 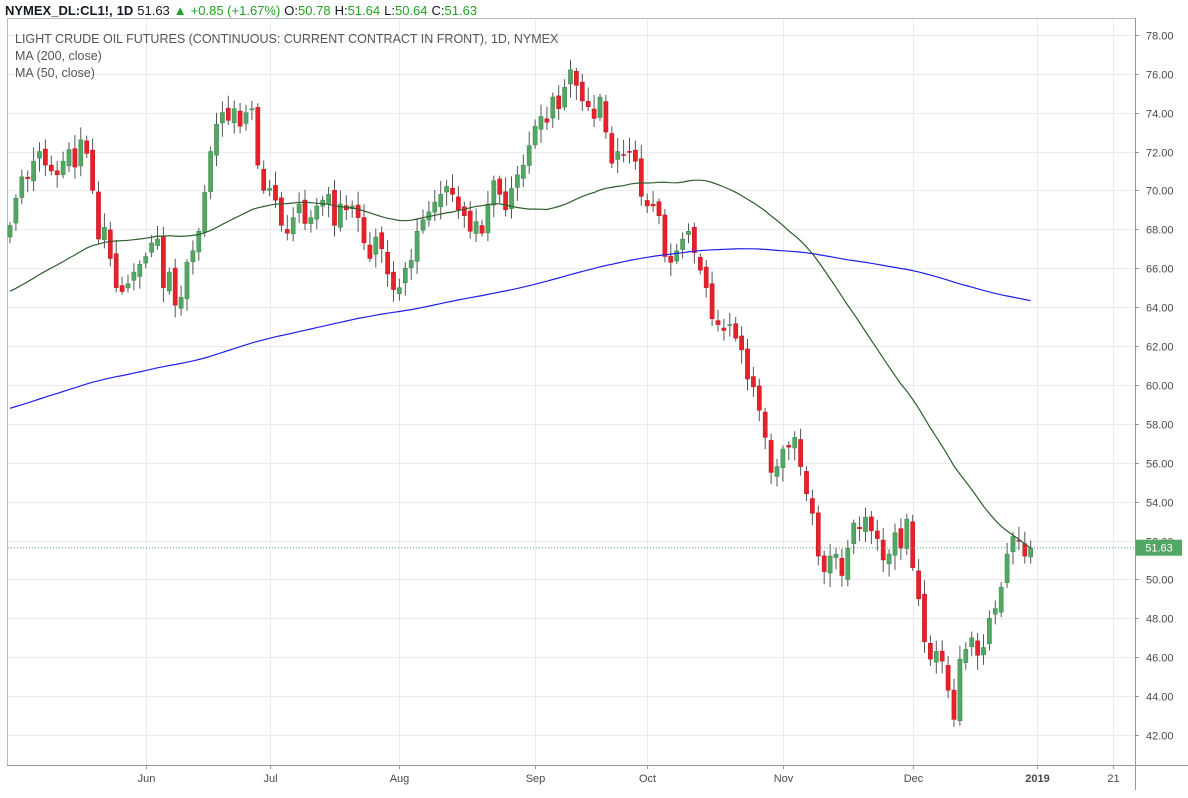 I want to click on last-price-header: 51.63, so click(x=153, y=10).